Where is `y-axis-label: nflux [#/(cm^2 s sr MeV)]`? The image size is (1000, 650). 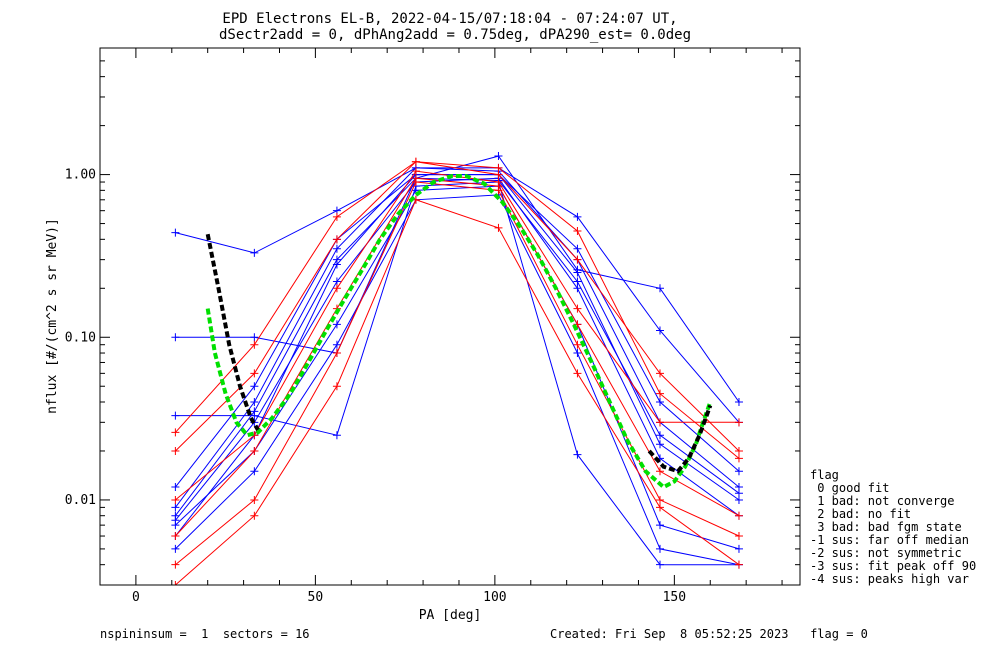
y-axis-label: nflux [#/(cm^2 s sr MeV)] is located at coordinates (52, 316).